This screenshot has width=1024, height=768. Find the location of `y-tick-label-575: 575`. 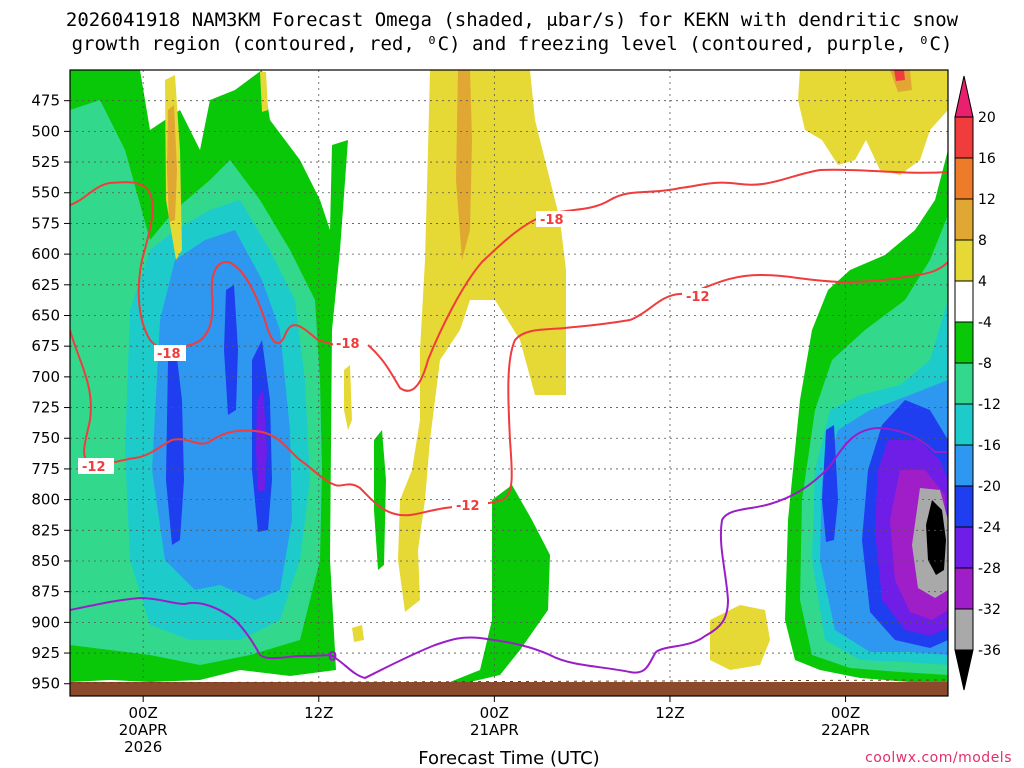

y-tick-label-575: 575 is located at coordinates (45, 223).